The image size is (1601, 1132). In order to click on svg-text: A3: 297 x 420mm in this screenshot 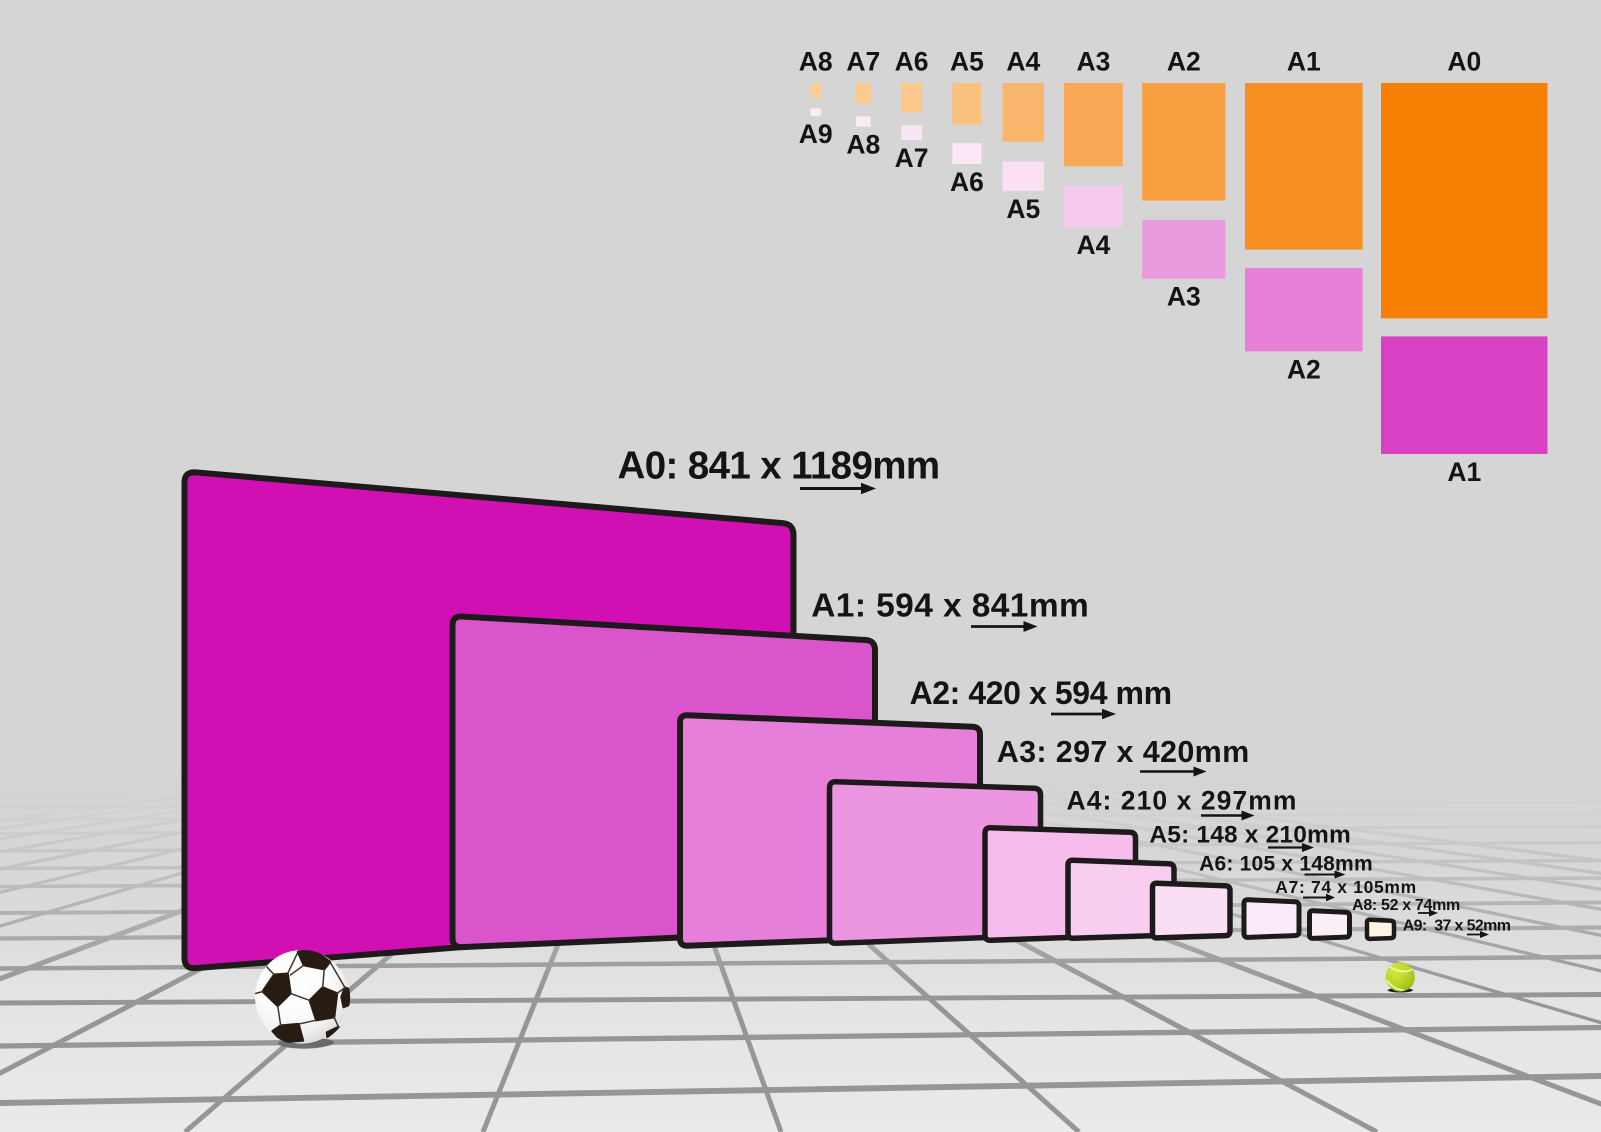, I will do `click(1123, 752)`.